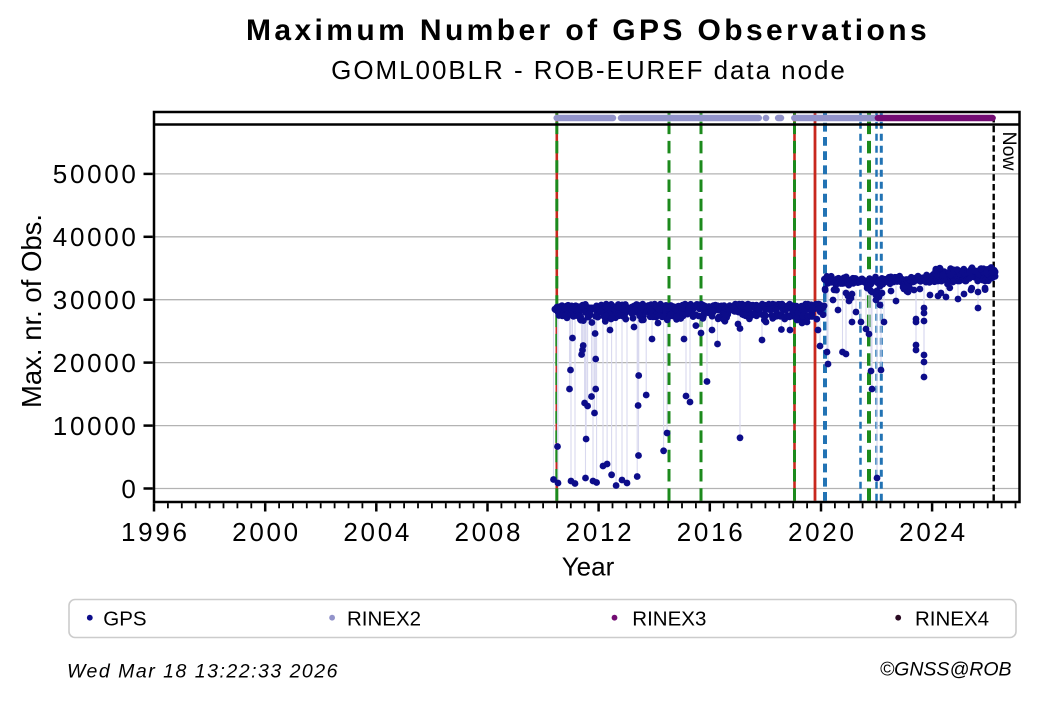  What do you see at coordinates (600, 532) in the screenshot?
I see `svg-text: 2012` at bounding box center [600, 532].